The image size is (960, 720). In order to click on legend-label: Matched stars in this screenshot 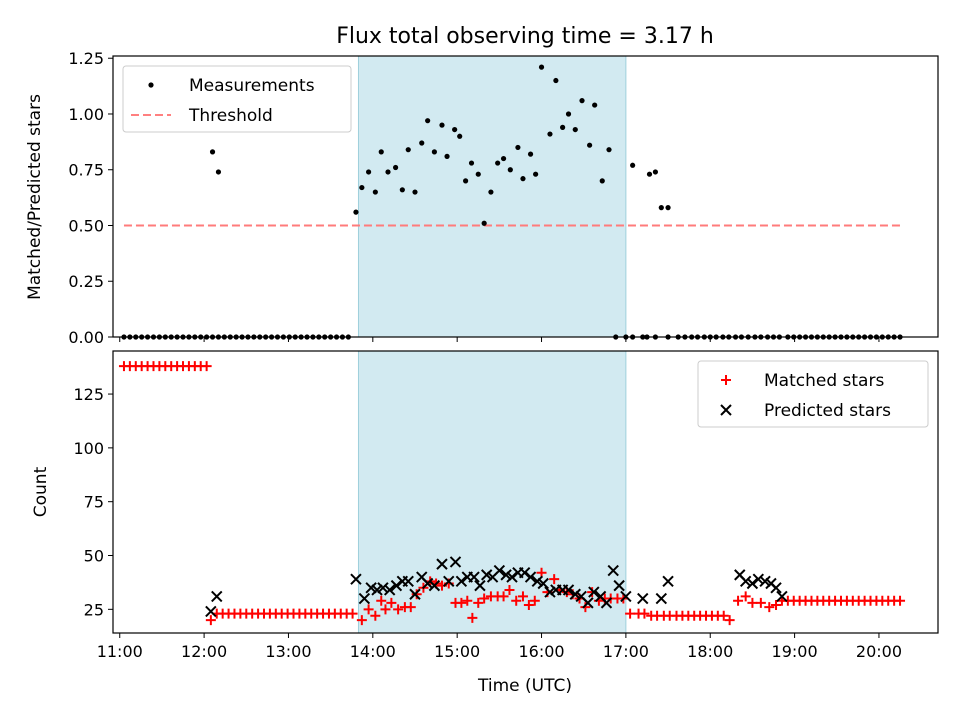, I will do `click(824, 381)`.